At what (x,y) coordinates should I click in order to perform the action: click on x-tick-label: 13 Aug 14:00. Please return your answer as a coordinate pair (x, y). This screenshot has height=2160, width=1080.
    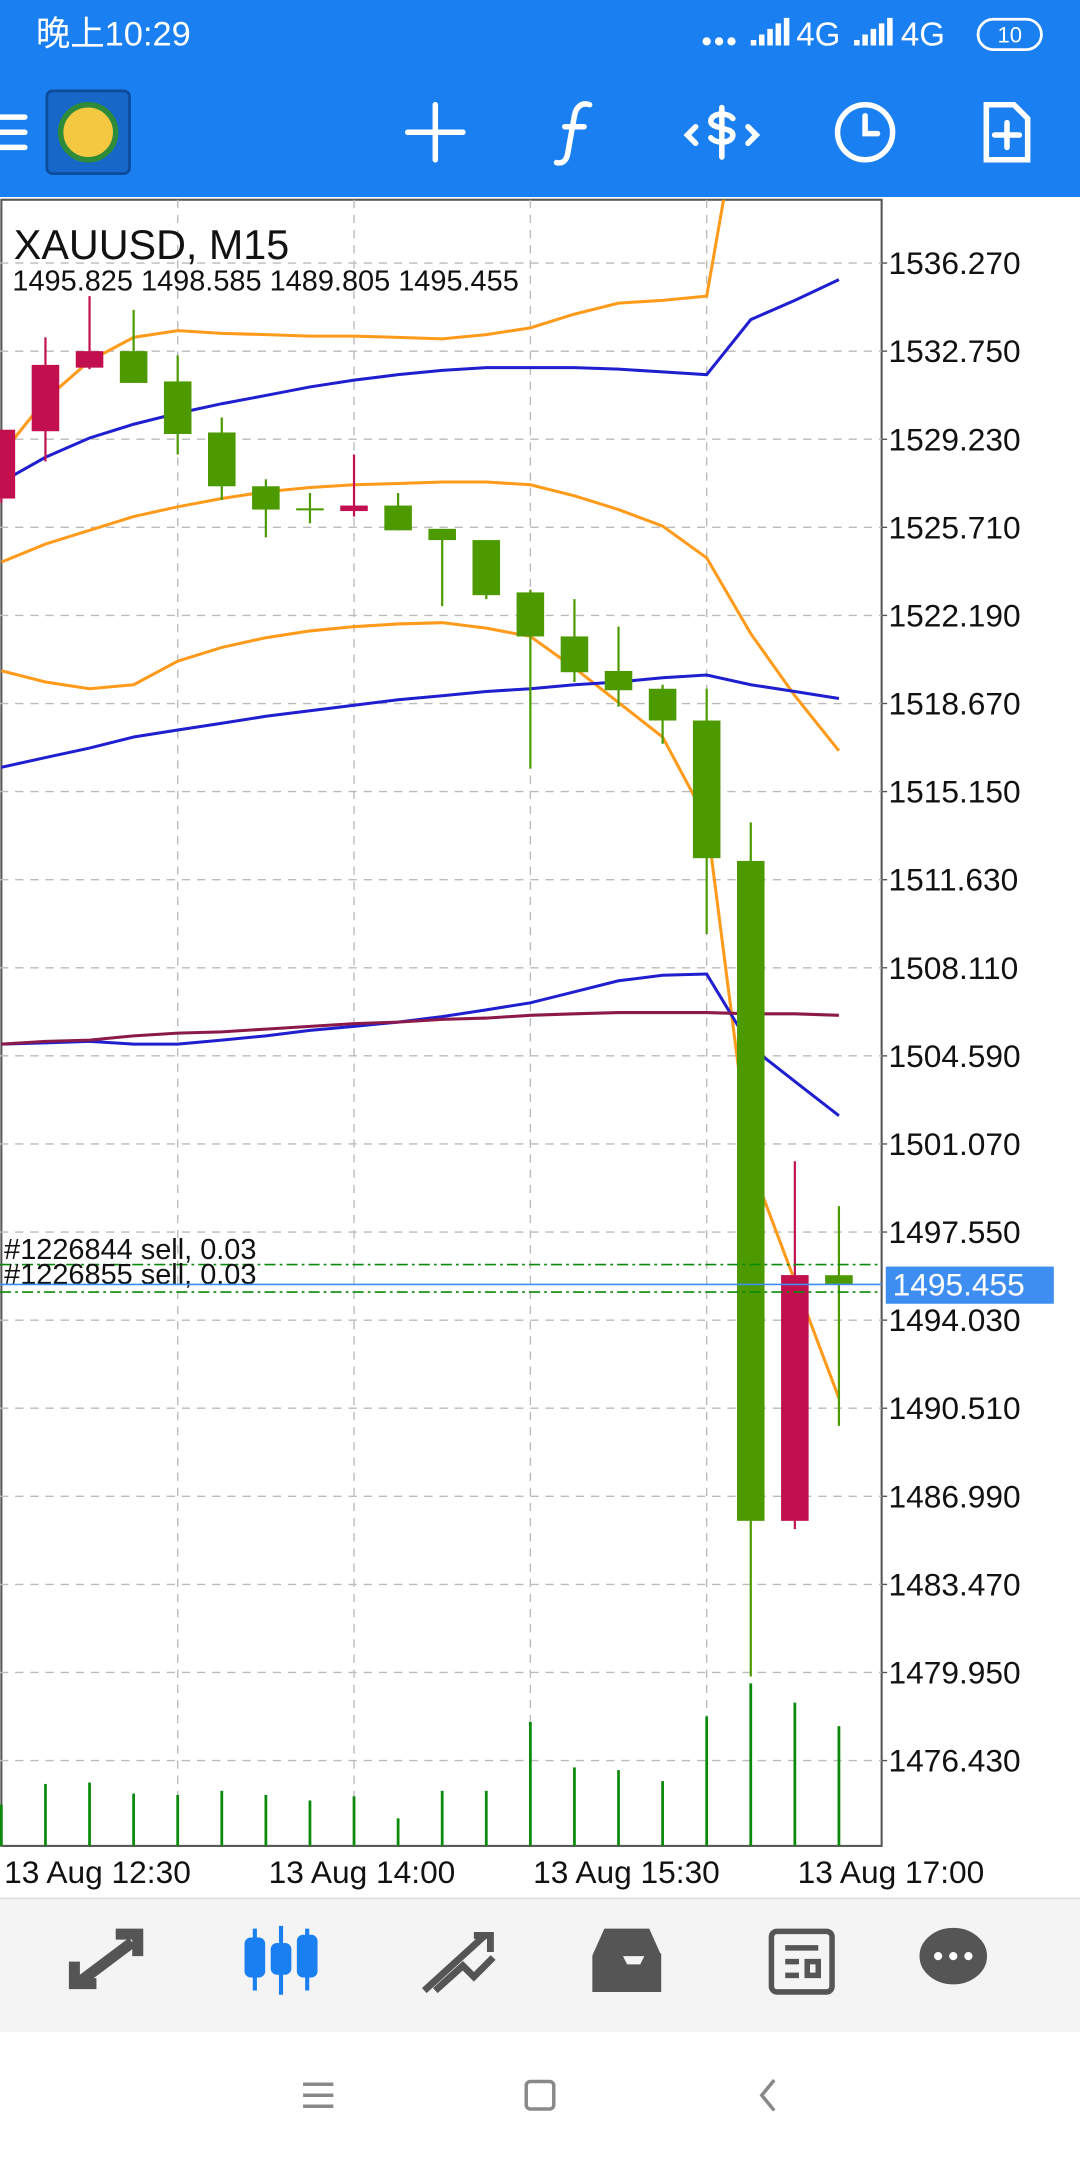
    Looking at the image, I should click on (362, 1872).